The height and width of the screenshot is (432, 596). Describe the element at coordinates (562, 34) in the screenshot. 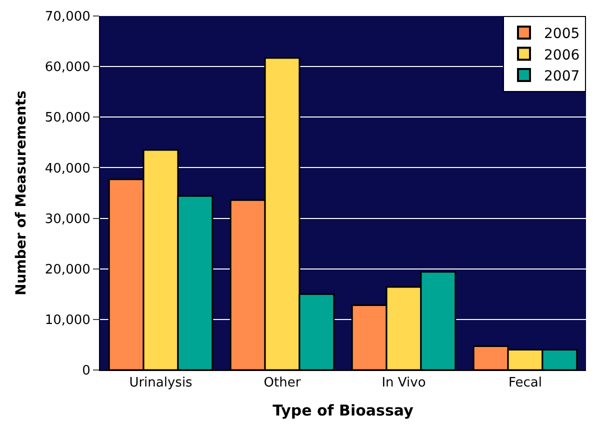

I see `legend-label: 2005` at that location.